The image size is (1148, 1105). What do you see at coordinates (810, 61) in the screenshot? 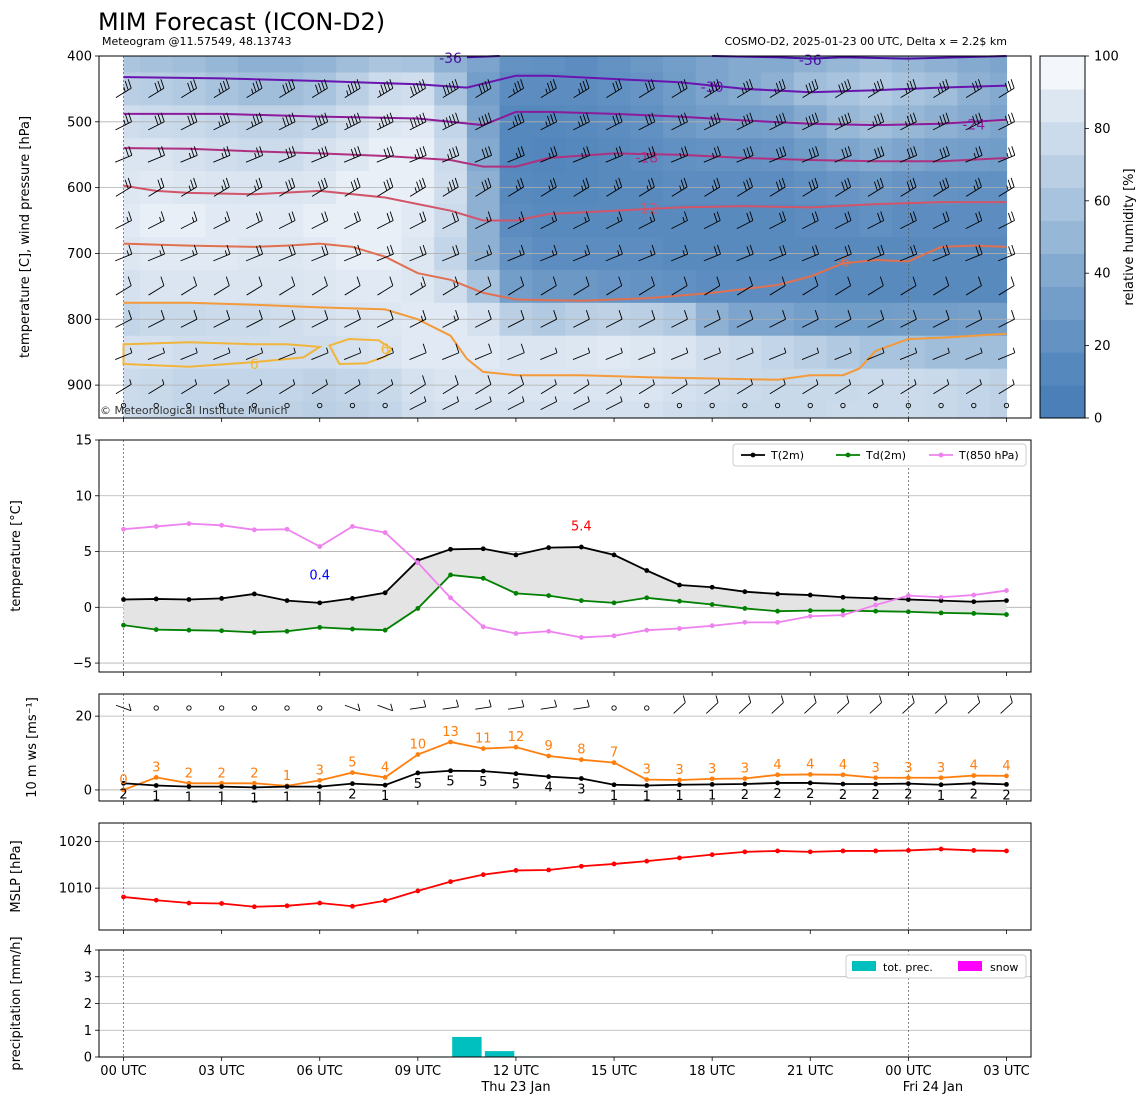
I see `isotherm-label: -36` at bounding box center [810, 61].